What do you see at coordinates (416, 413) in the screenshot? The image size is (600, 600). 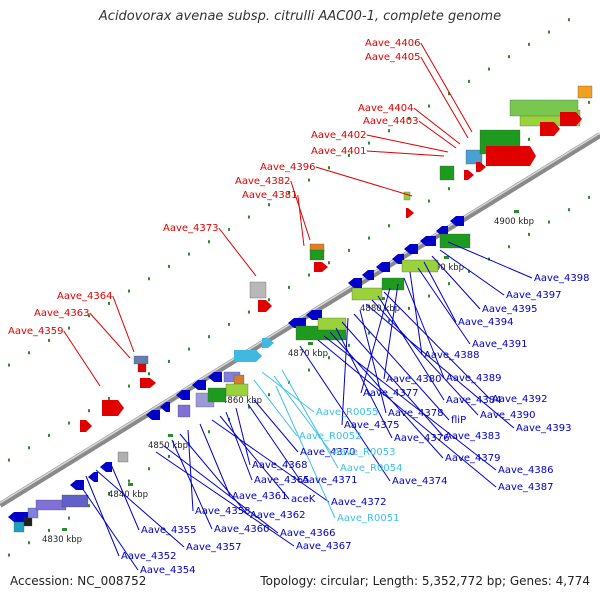 I see `gene-label: Aave_4378` at bounding box center [416, 413].